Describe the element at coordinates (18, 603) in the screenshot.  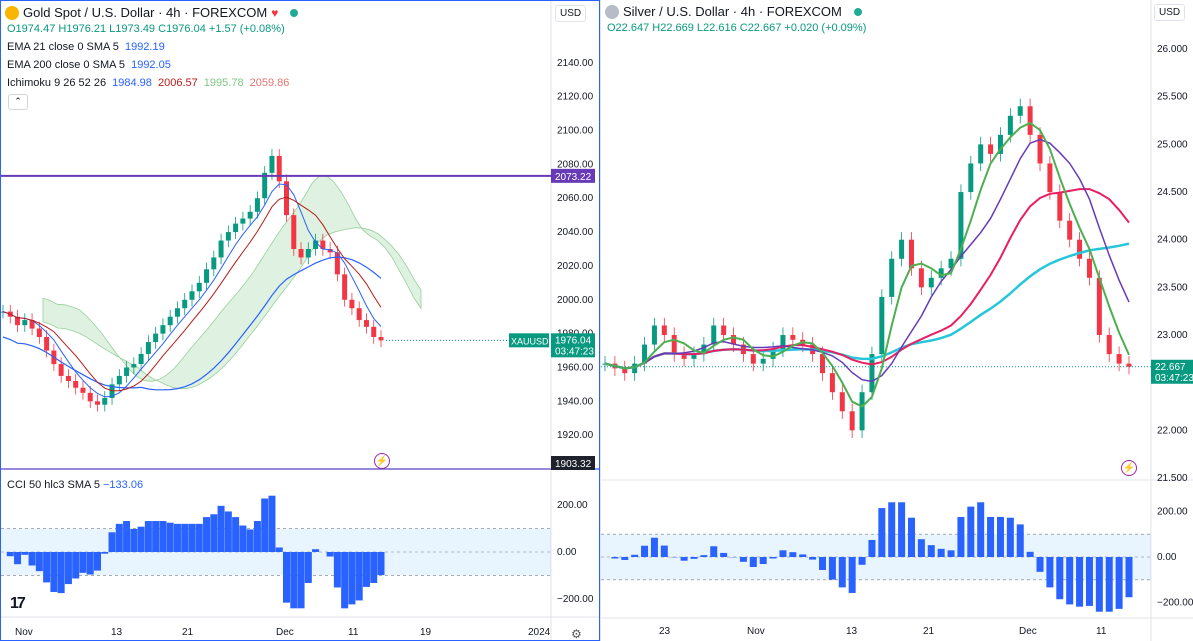
I see `tradingview-logo: 17` at that location.